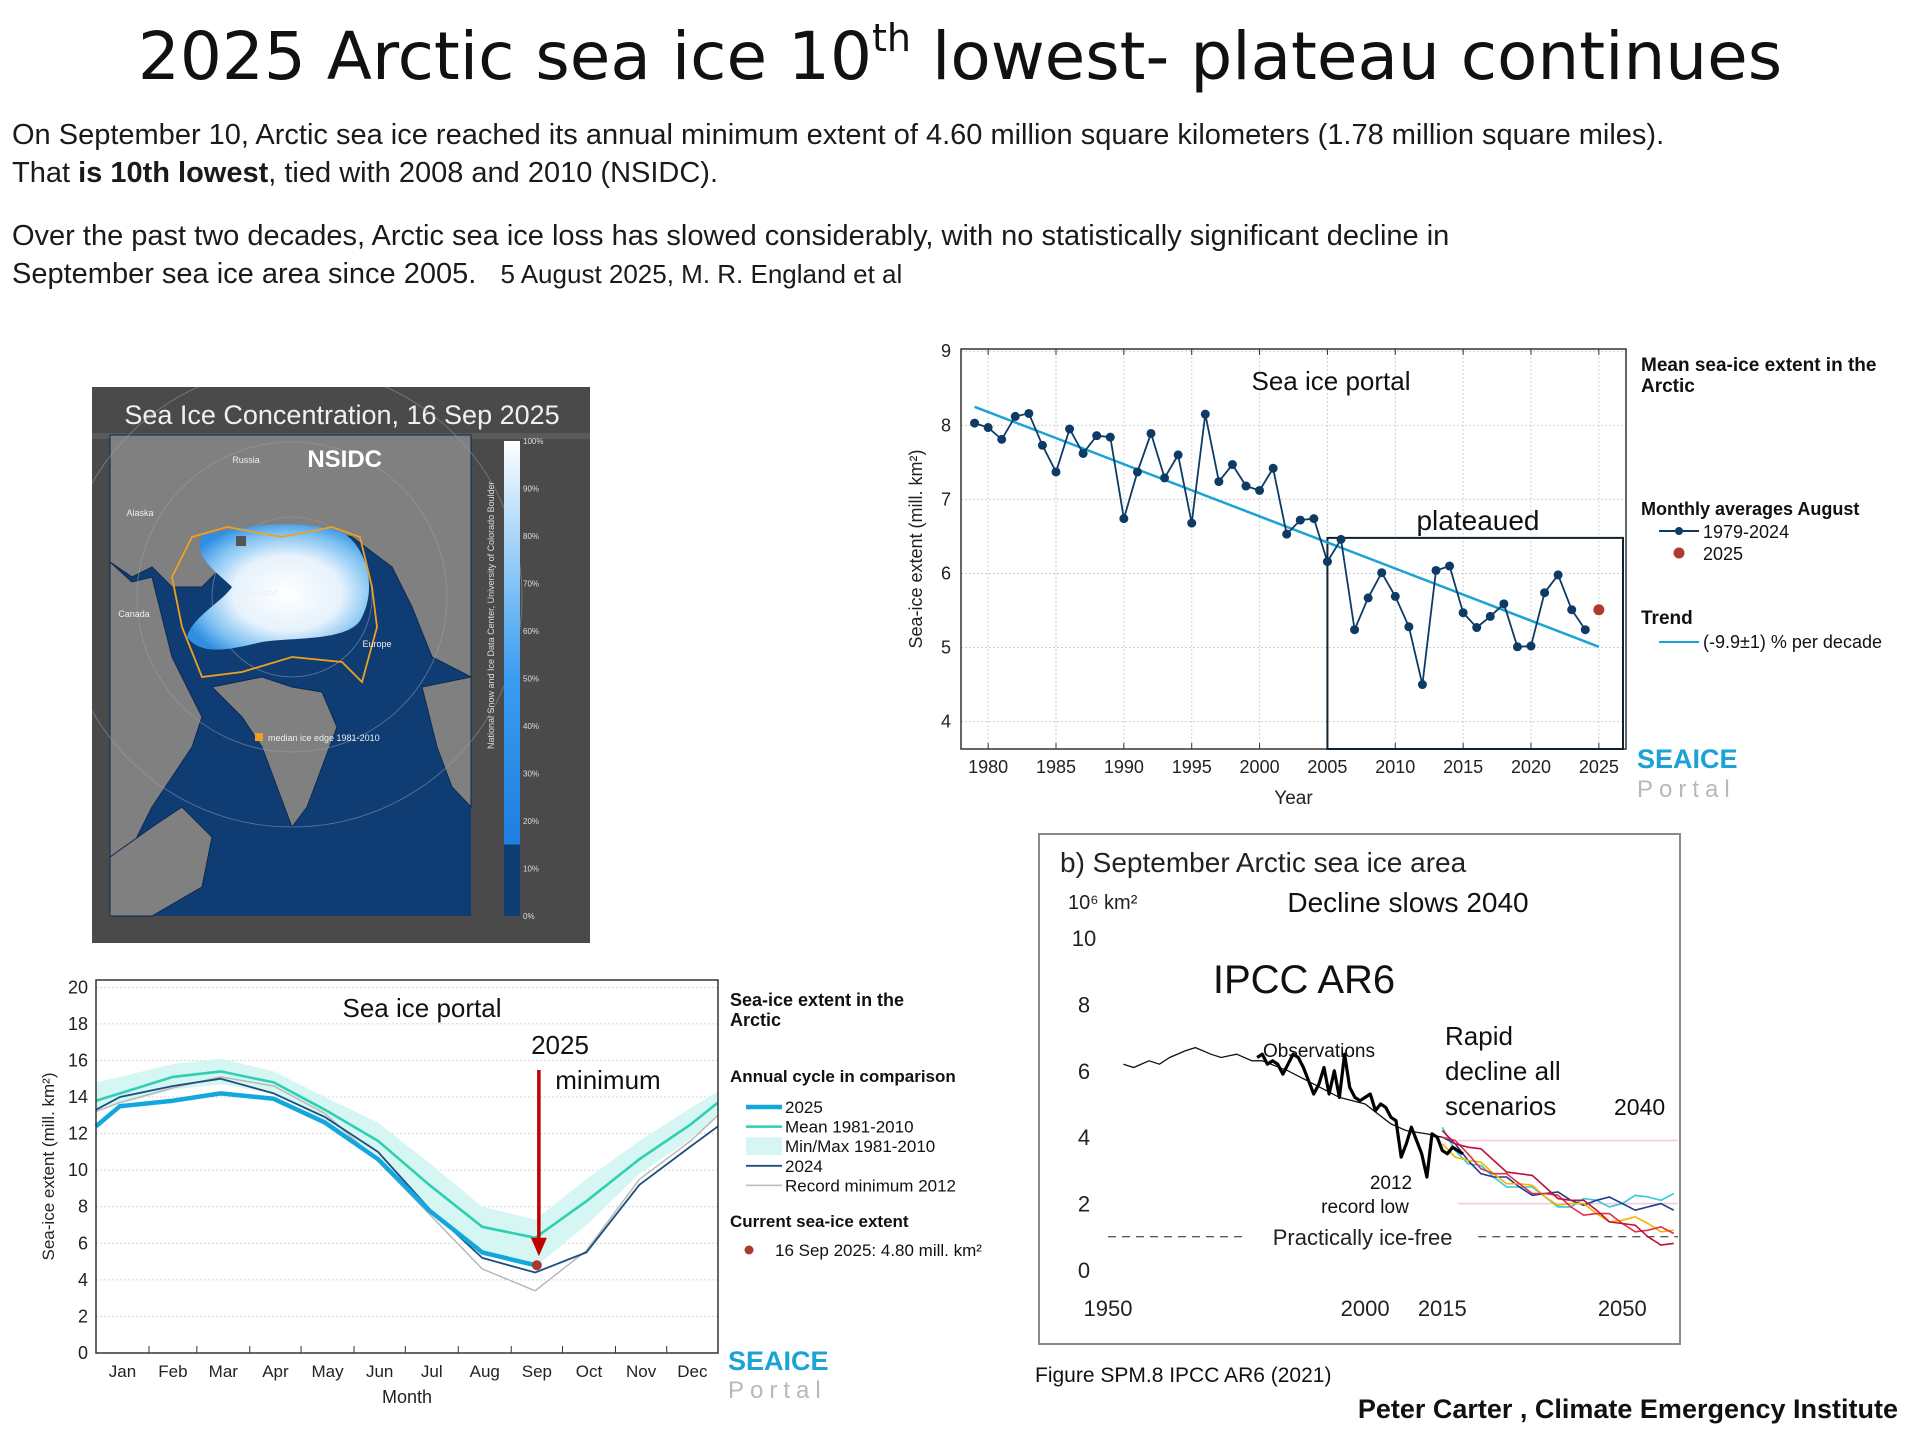 This screenshot has height=1440, width=1920. What do you see at coordinates (1293, 549) in the screenshot?
I see `plot-frame` at bounding box center [1293, 549].